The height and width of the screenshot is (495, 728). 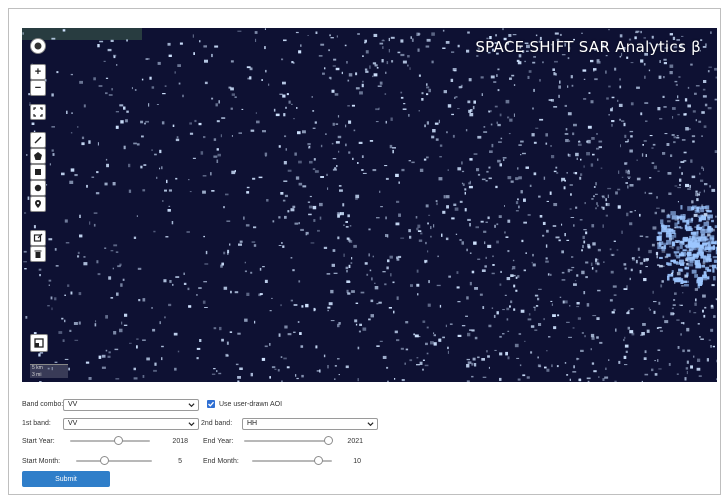 I want to click on draw-marker-icon, so click(x=38, y=204).